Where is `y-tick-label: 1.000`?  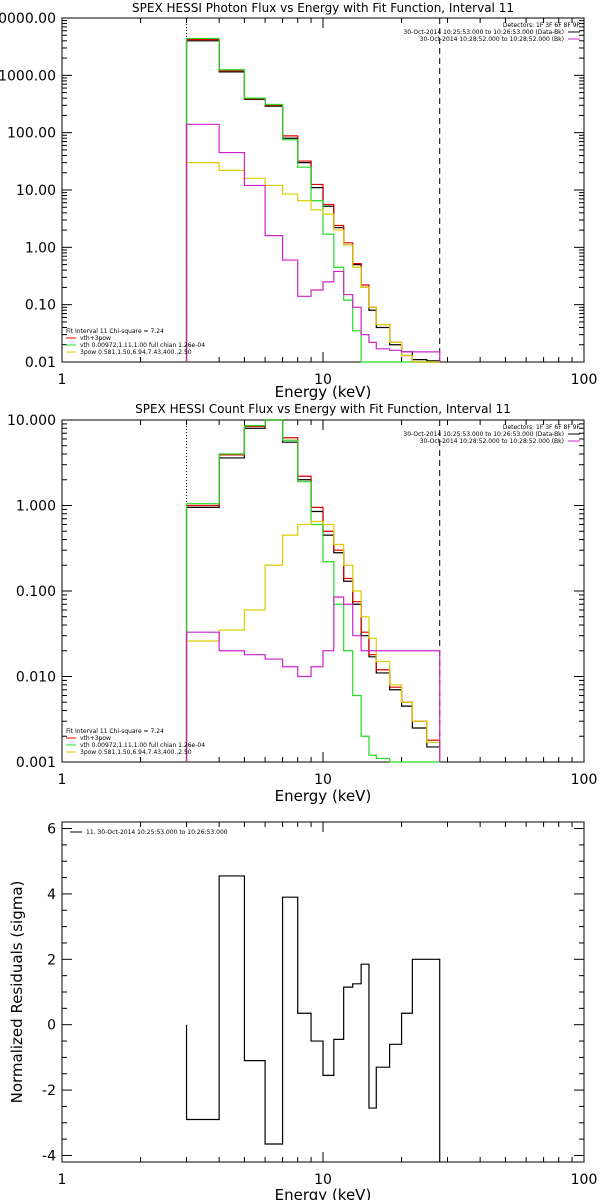
y-tick-label: 1.000 is located at coordinates (36, 507).